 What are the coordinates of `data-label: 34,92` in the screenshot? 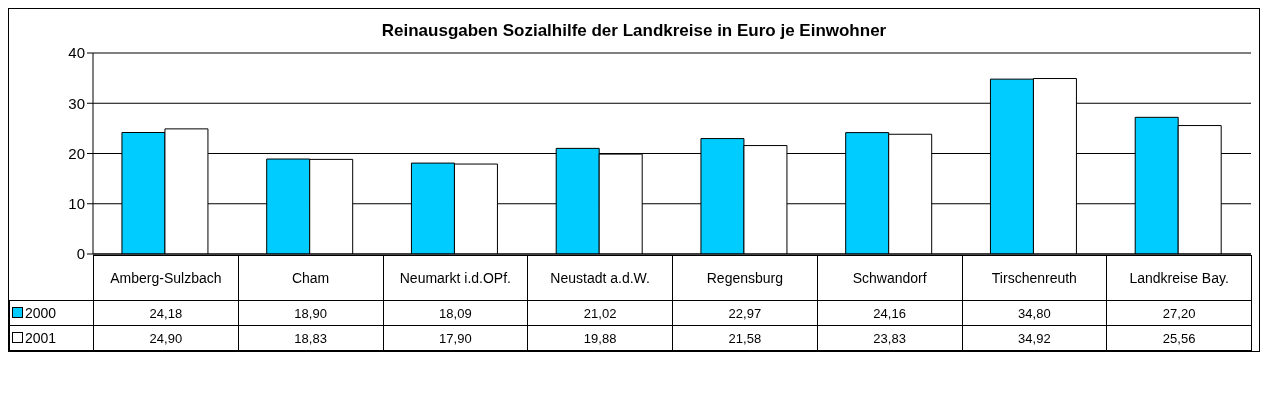 It's located at (1034, 338).